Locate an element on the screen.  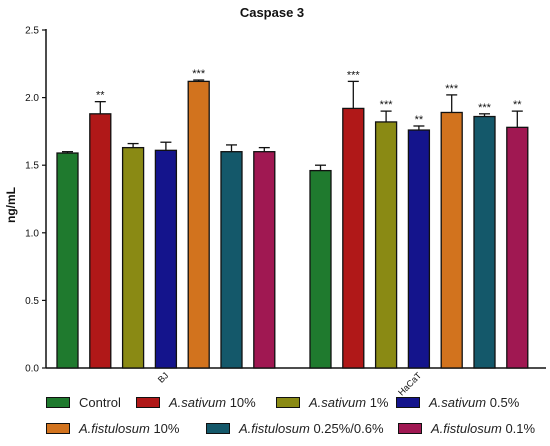
group-label: BJ is located at coordinates (163, 377).